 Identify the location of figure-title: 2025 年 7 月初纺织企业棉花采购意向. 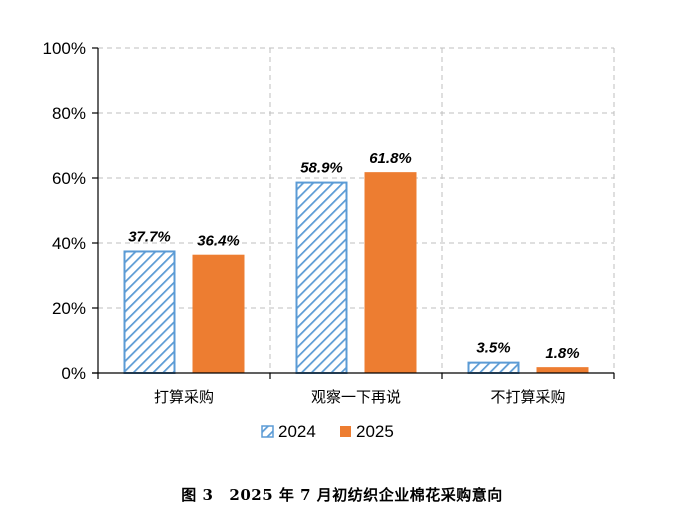
(366, 495).